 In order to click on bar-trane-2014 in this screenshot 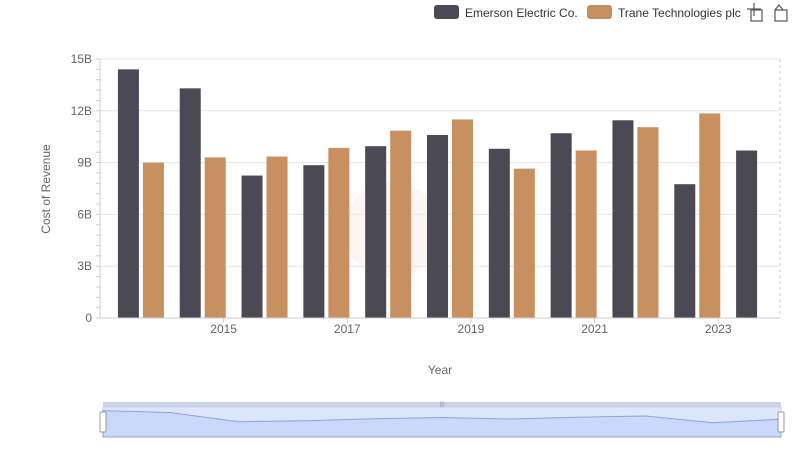, I will do `click(153, 240)`.